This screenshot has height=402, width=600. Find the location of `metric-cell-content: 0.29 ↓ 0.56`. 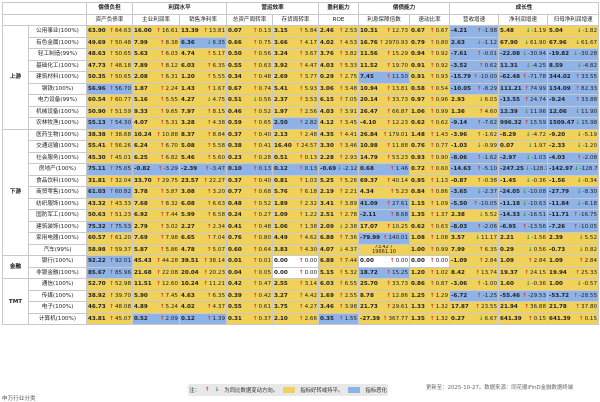

metric-cell-content: 0.29 ↓ 0.56 is located at coordinates (523, 250).